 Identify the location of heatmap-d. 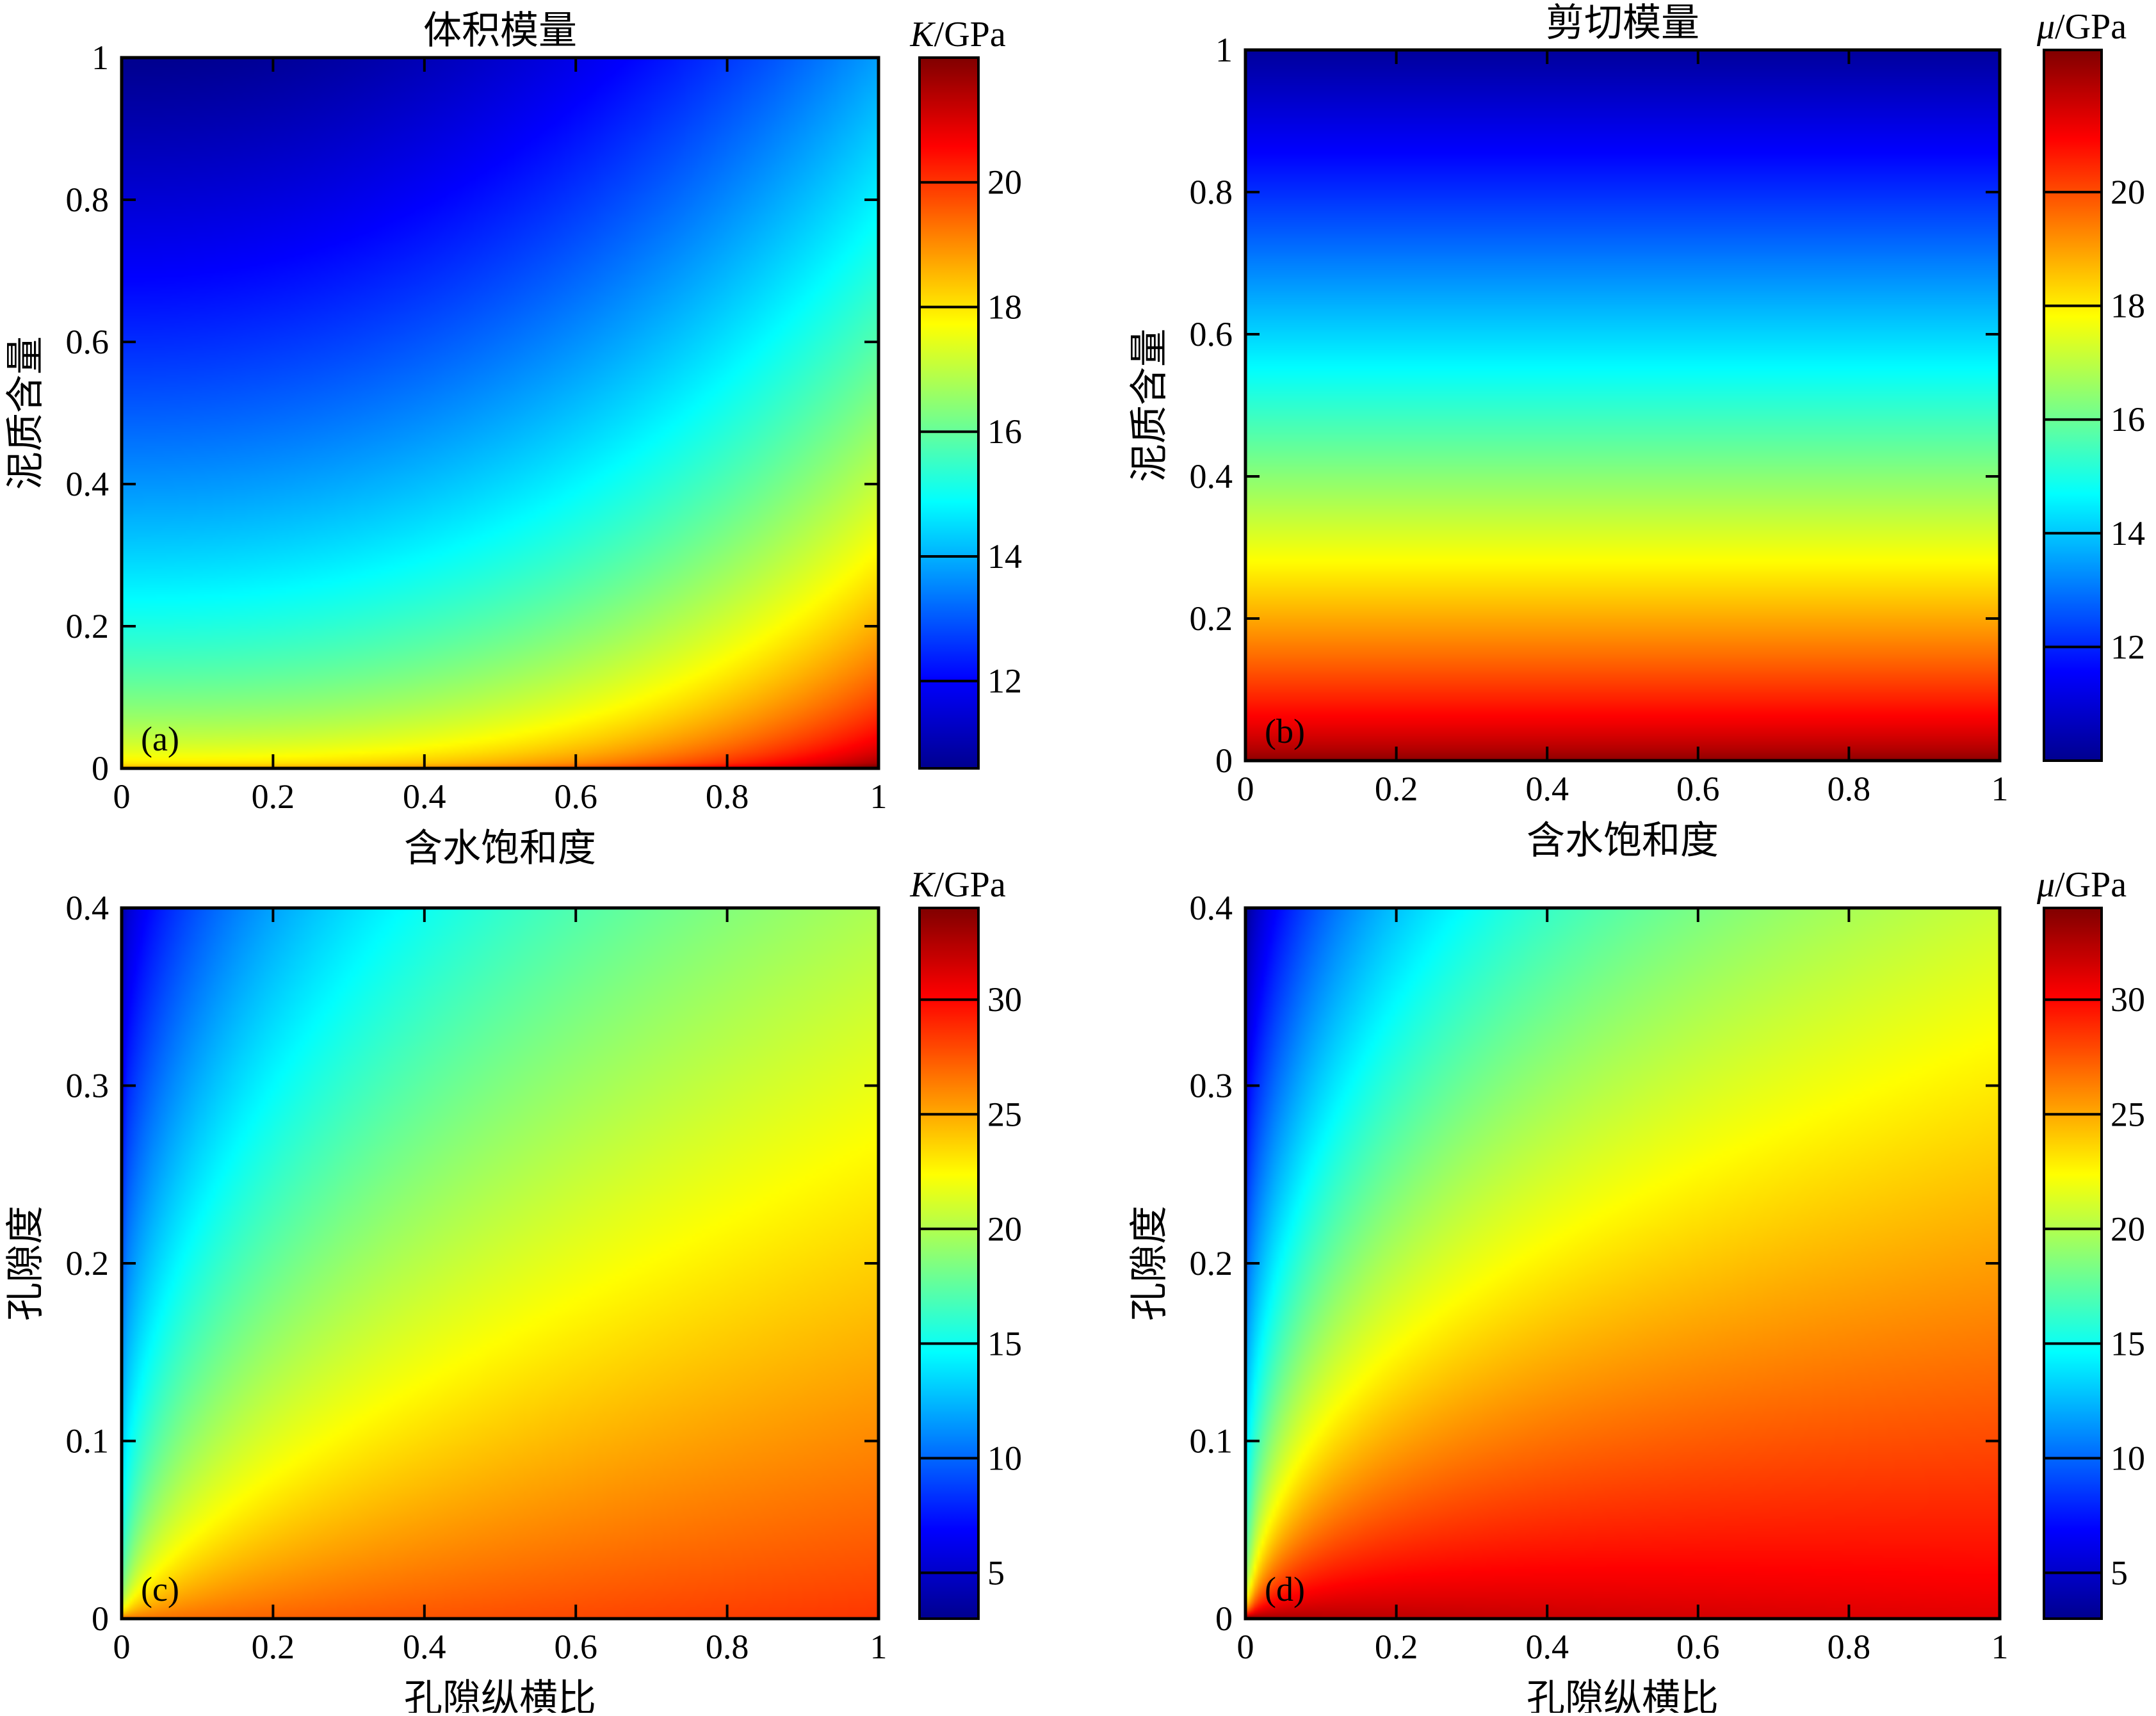
(1623, 1263).